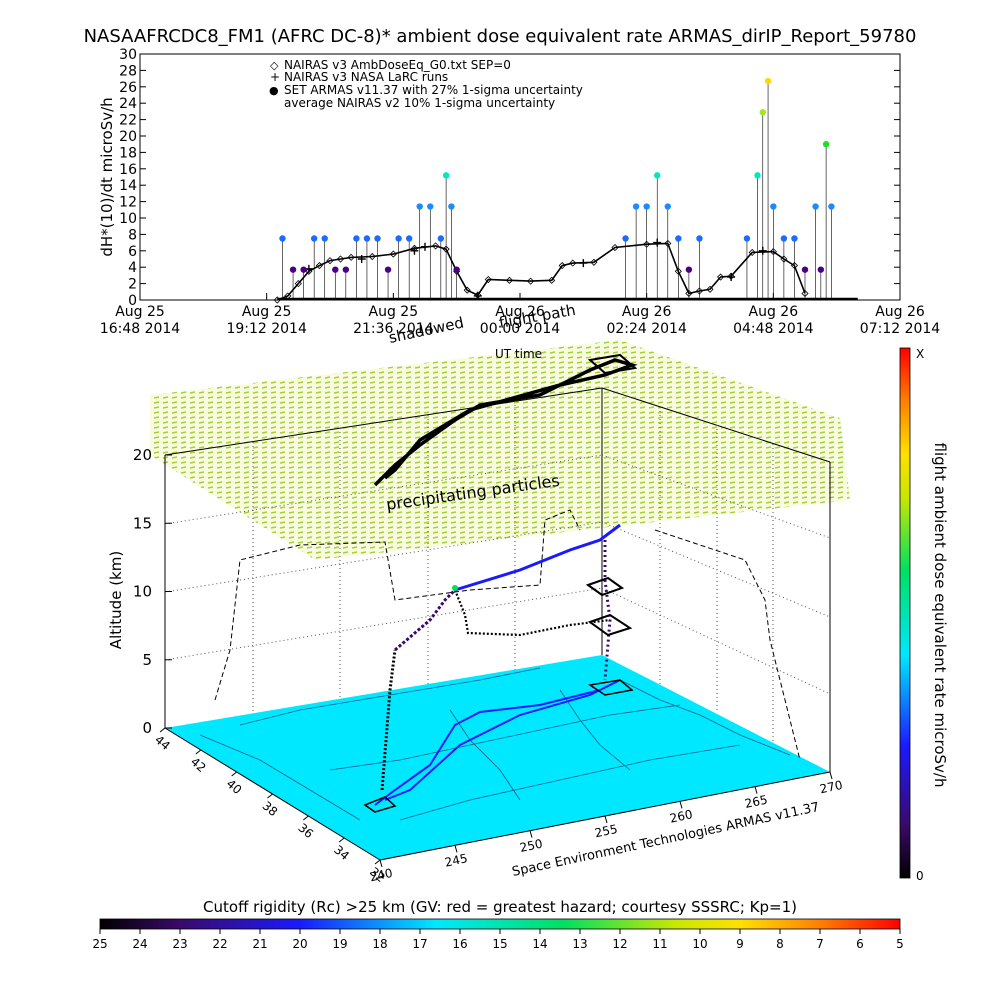 This screenshot has height=1000, width=1000. What do you see at coordinates (773, 329) in the screenshot?
I see `x-tick-time-label: 04:48 2014` at bounding box center [773, 329].